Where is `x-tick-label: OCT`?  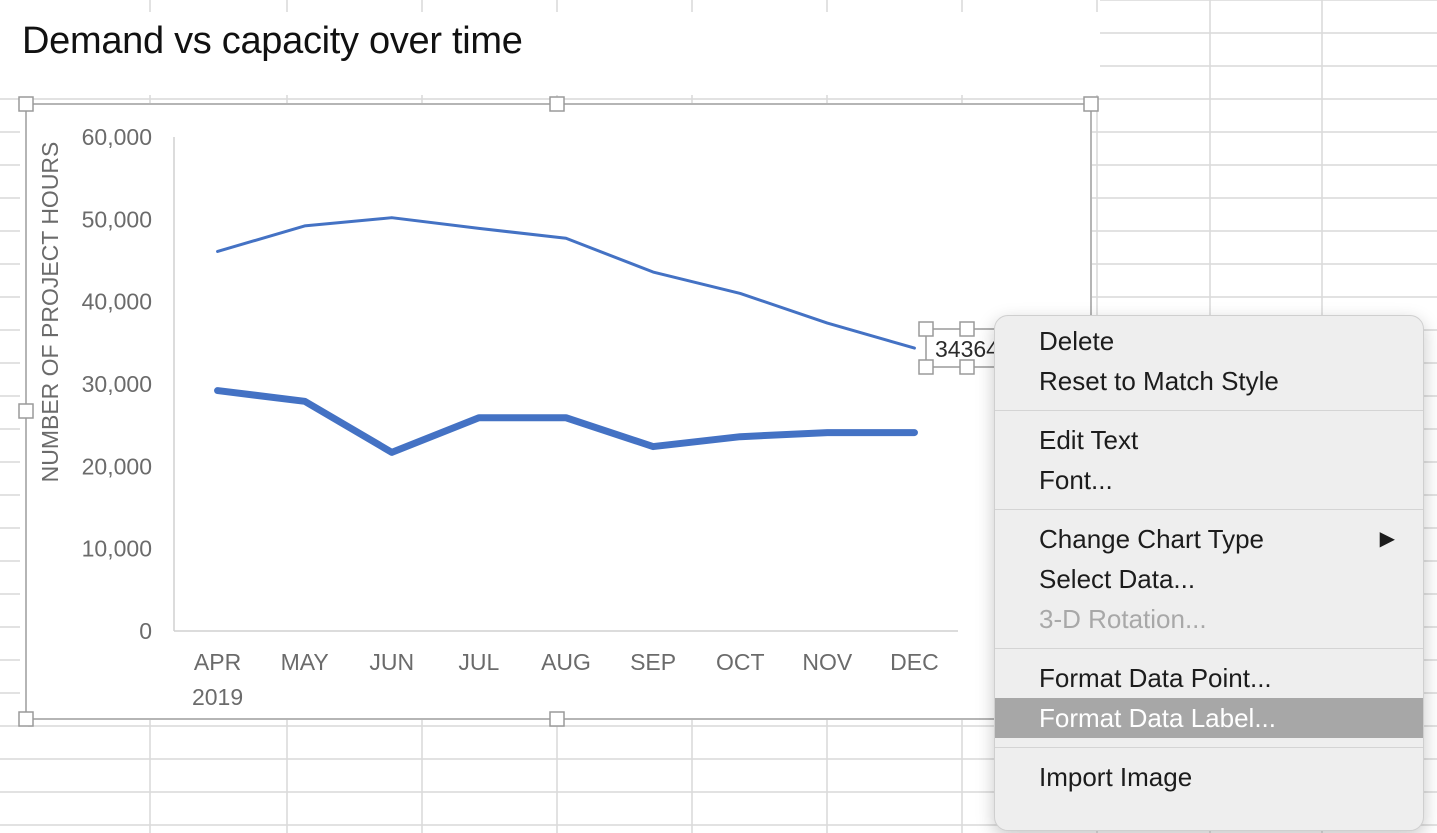 x-tick-label: OCT is located at coordinates (740, 662).